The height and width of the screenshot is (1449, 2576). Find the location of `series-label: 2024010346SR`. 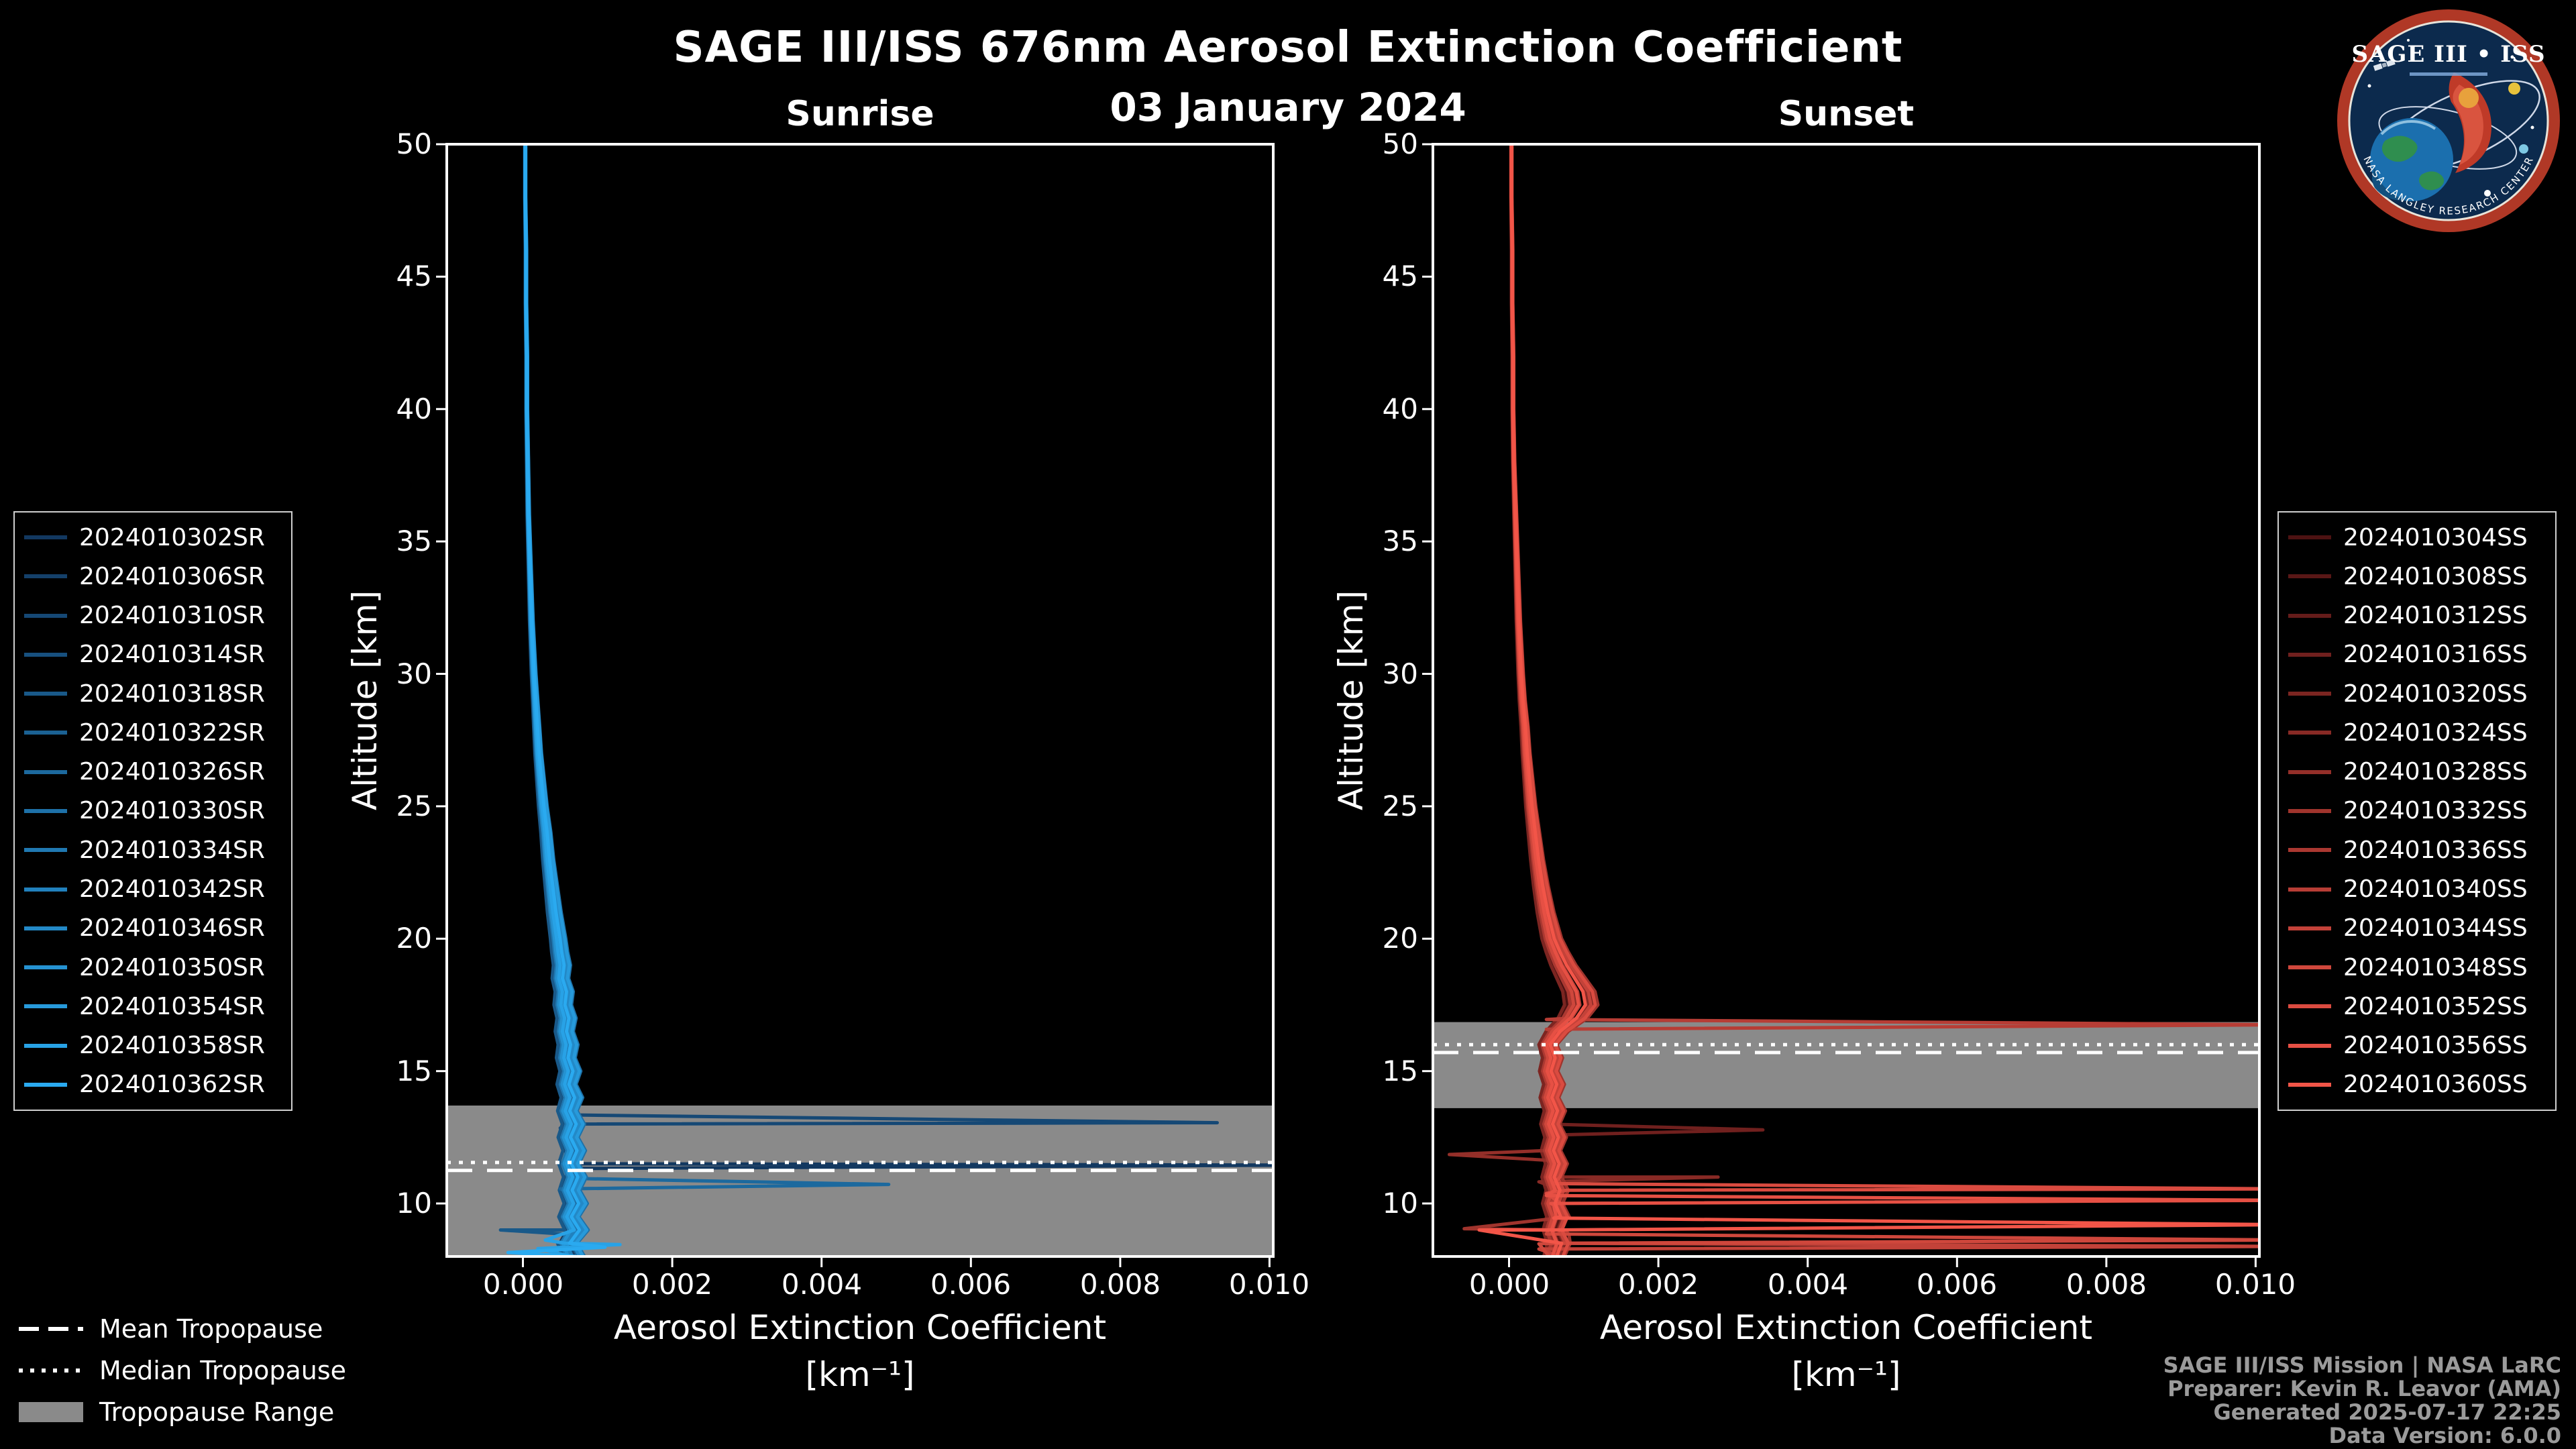

series-label: 2024010346SR is located at coordinates (172, 928).